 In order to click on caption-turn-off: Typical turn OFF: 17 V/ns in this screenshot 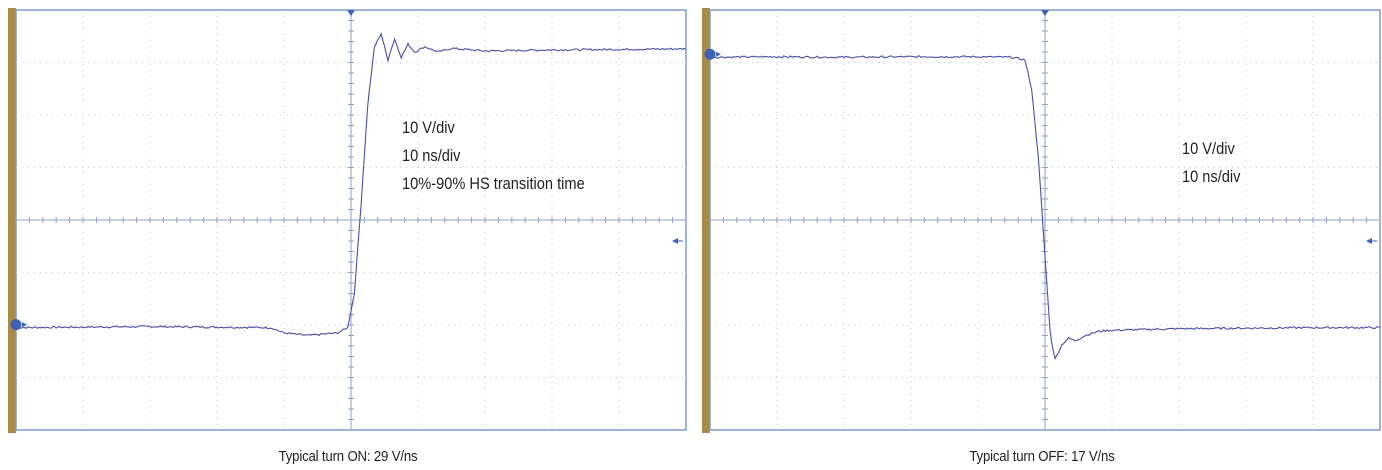, I will do `click(1042, 456)`.